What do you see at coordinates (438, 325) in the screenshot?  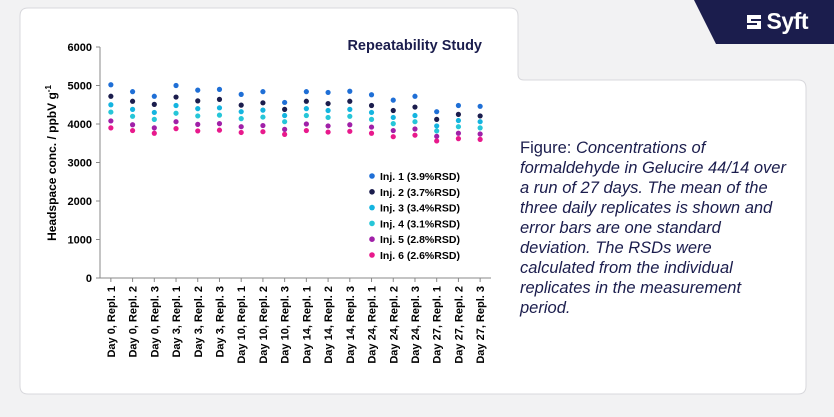 I see `x-tick-label: Day 27, Repl. 1` at bounding box center [438, 325].